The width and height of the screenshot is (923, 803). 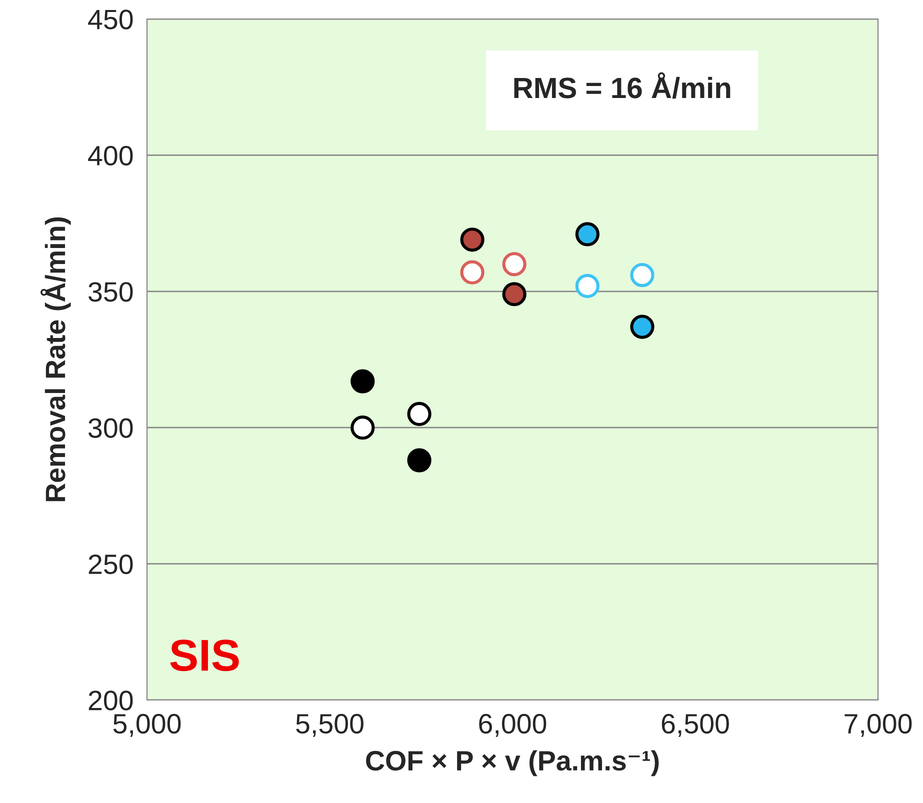 What do you see at coordinates (204, 656) in the screenshot?
I see `annotation: SIS` at bounding box center [204, 656].